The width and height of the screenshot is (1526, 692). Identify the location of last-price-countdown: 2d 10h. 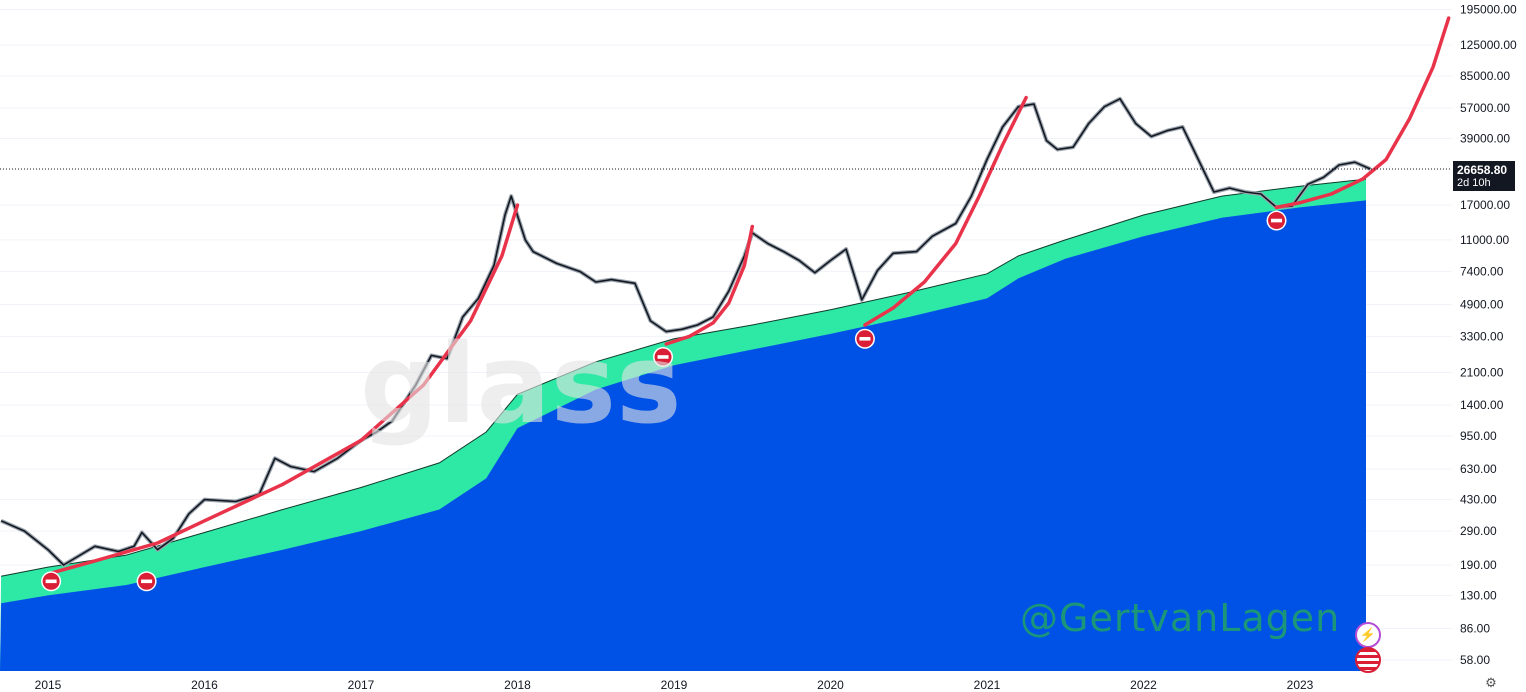
(1474, 183).